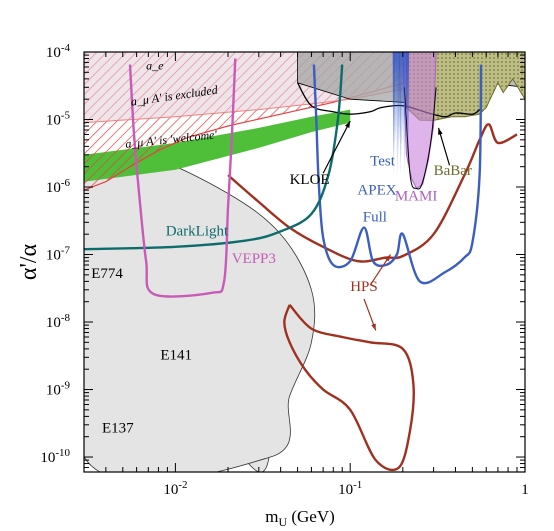  I want to click on annotation-e141: E141, so click(176, 355).